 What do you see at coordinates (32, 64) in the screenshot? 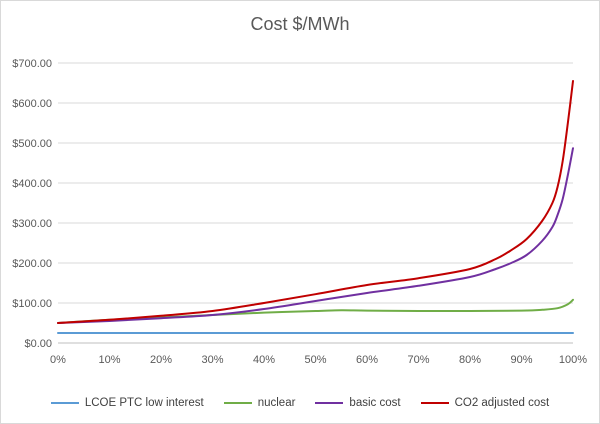
I see `y-tick-label: $700.00` at bounding box center [32, 64].